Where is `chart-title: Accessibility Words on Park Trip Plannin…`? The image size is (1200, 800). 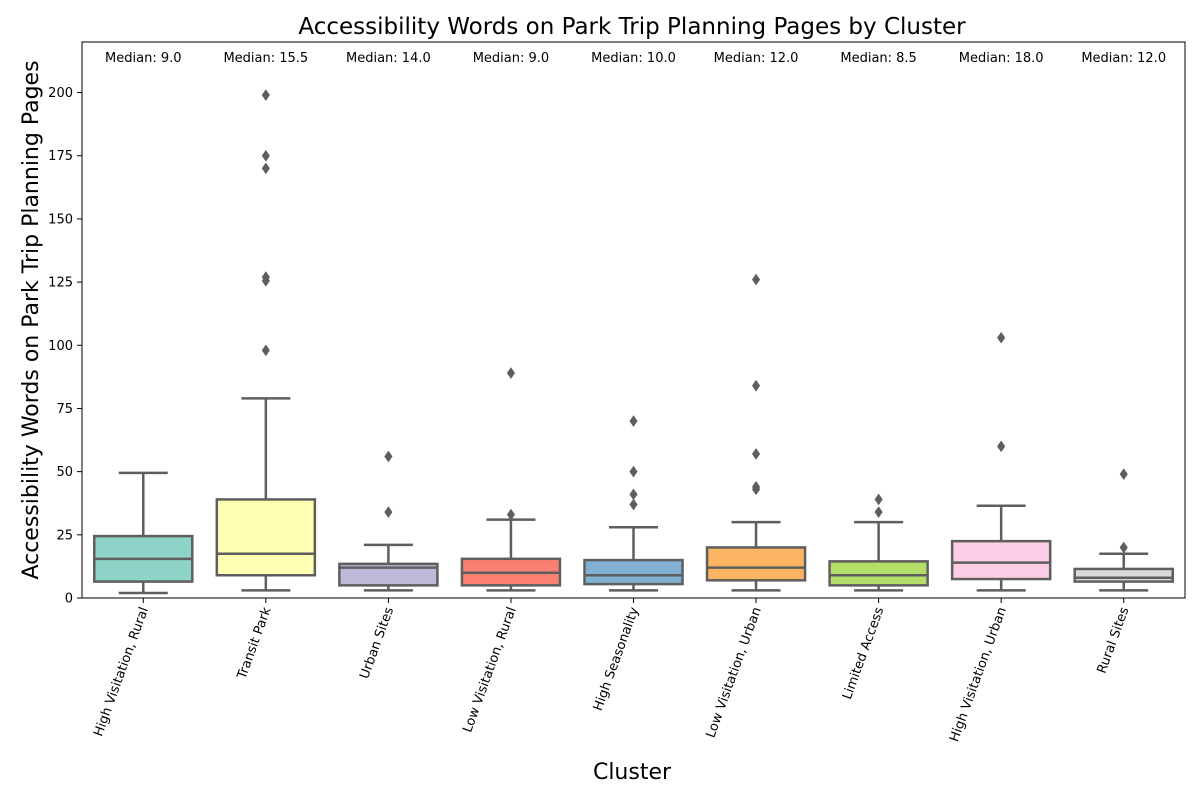
chart-title: Accessibility Words on Park Trip Plannin… is located at coordinates (632, 27).